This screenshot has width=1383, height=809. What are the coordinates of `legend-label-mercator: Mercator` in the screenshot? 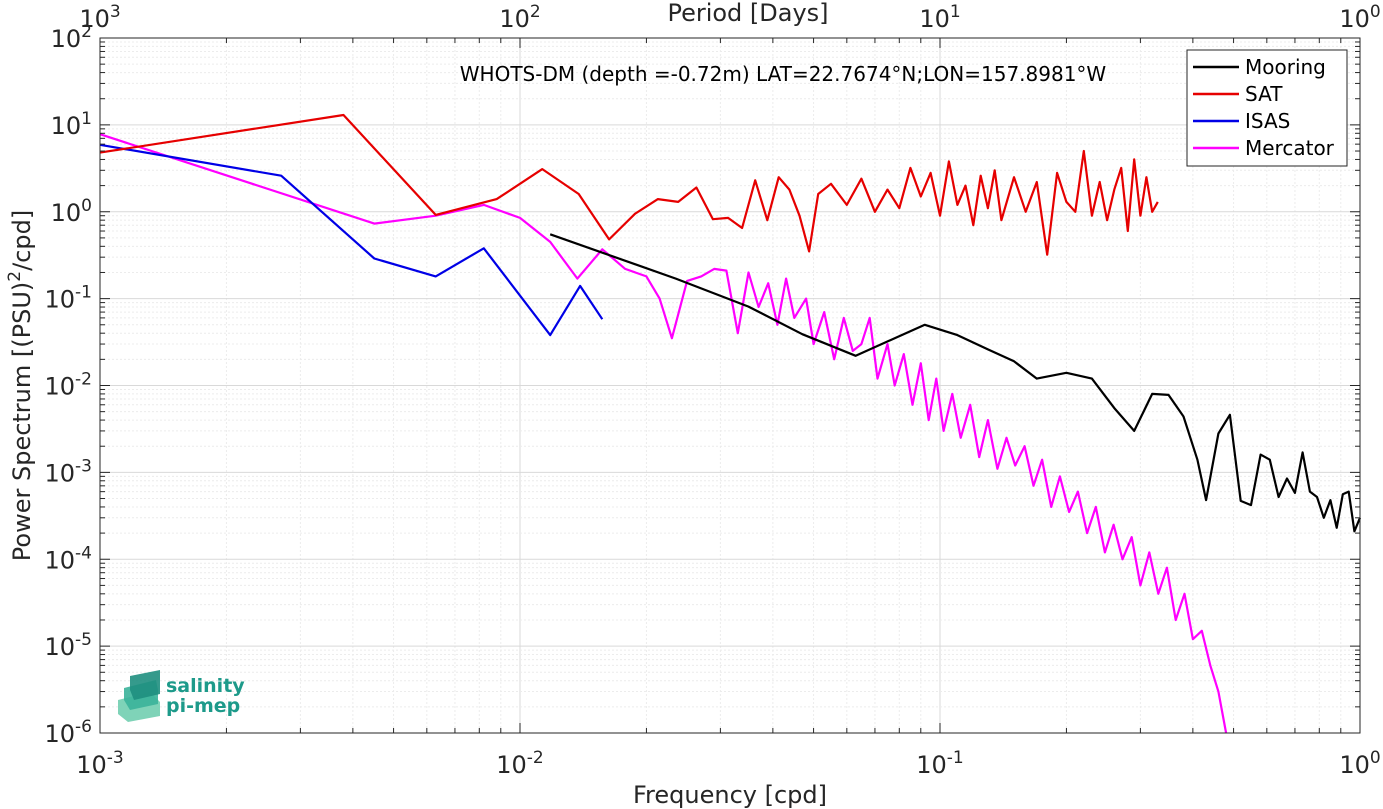 It's located at (1290, 148).